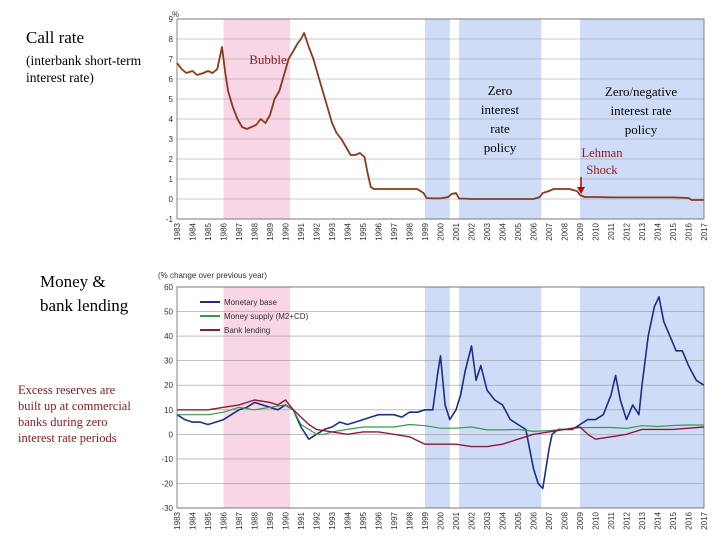  I want to click on lehman-line-1: Lehman, so click(603, 153).